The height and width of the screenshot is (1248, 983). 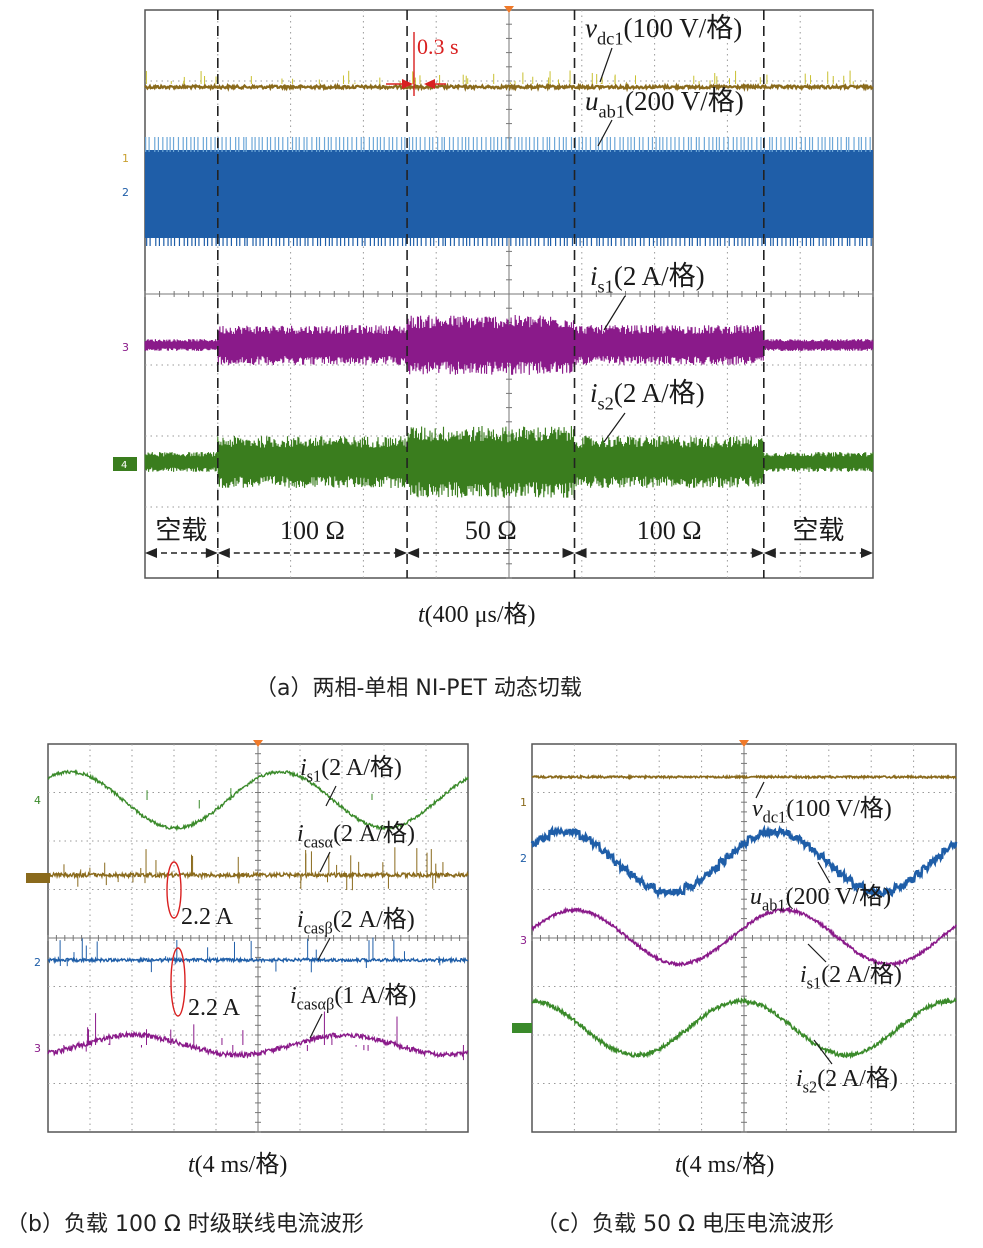 I want to click on c-trace-vdc1, so click(x=744, y=777).